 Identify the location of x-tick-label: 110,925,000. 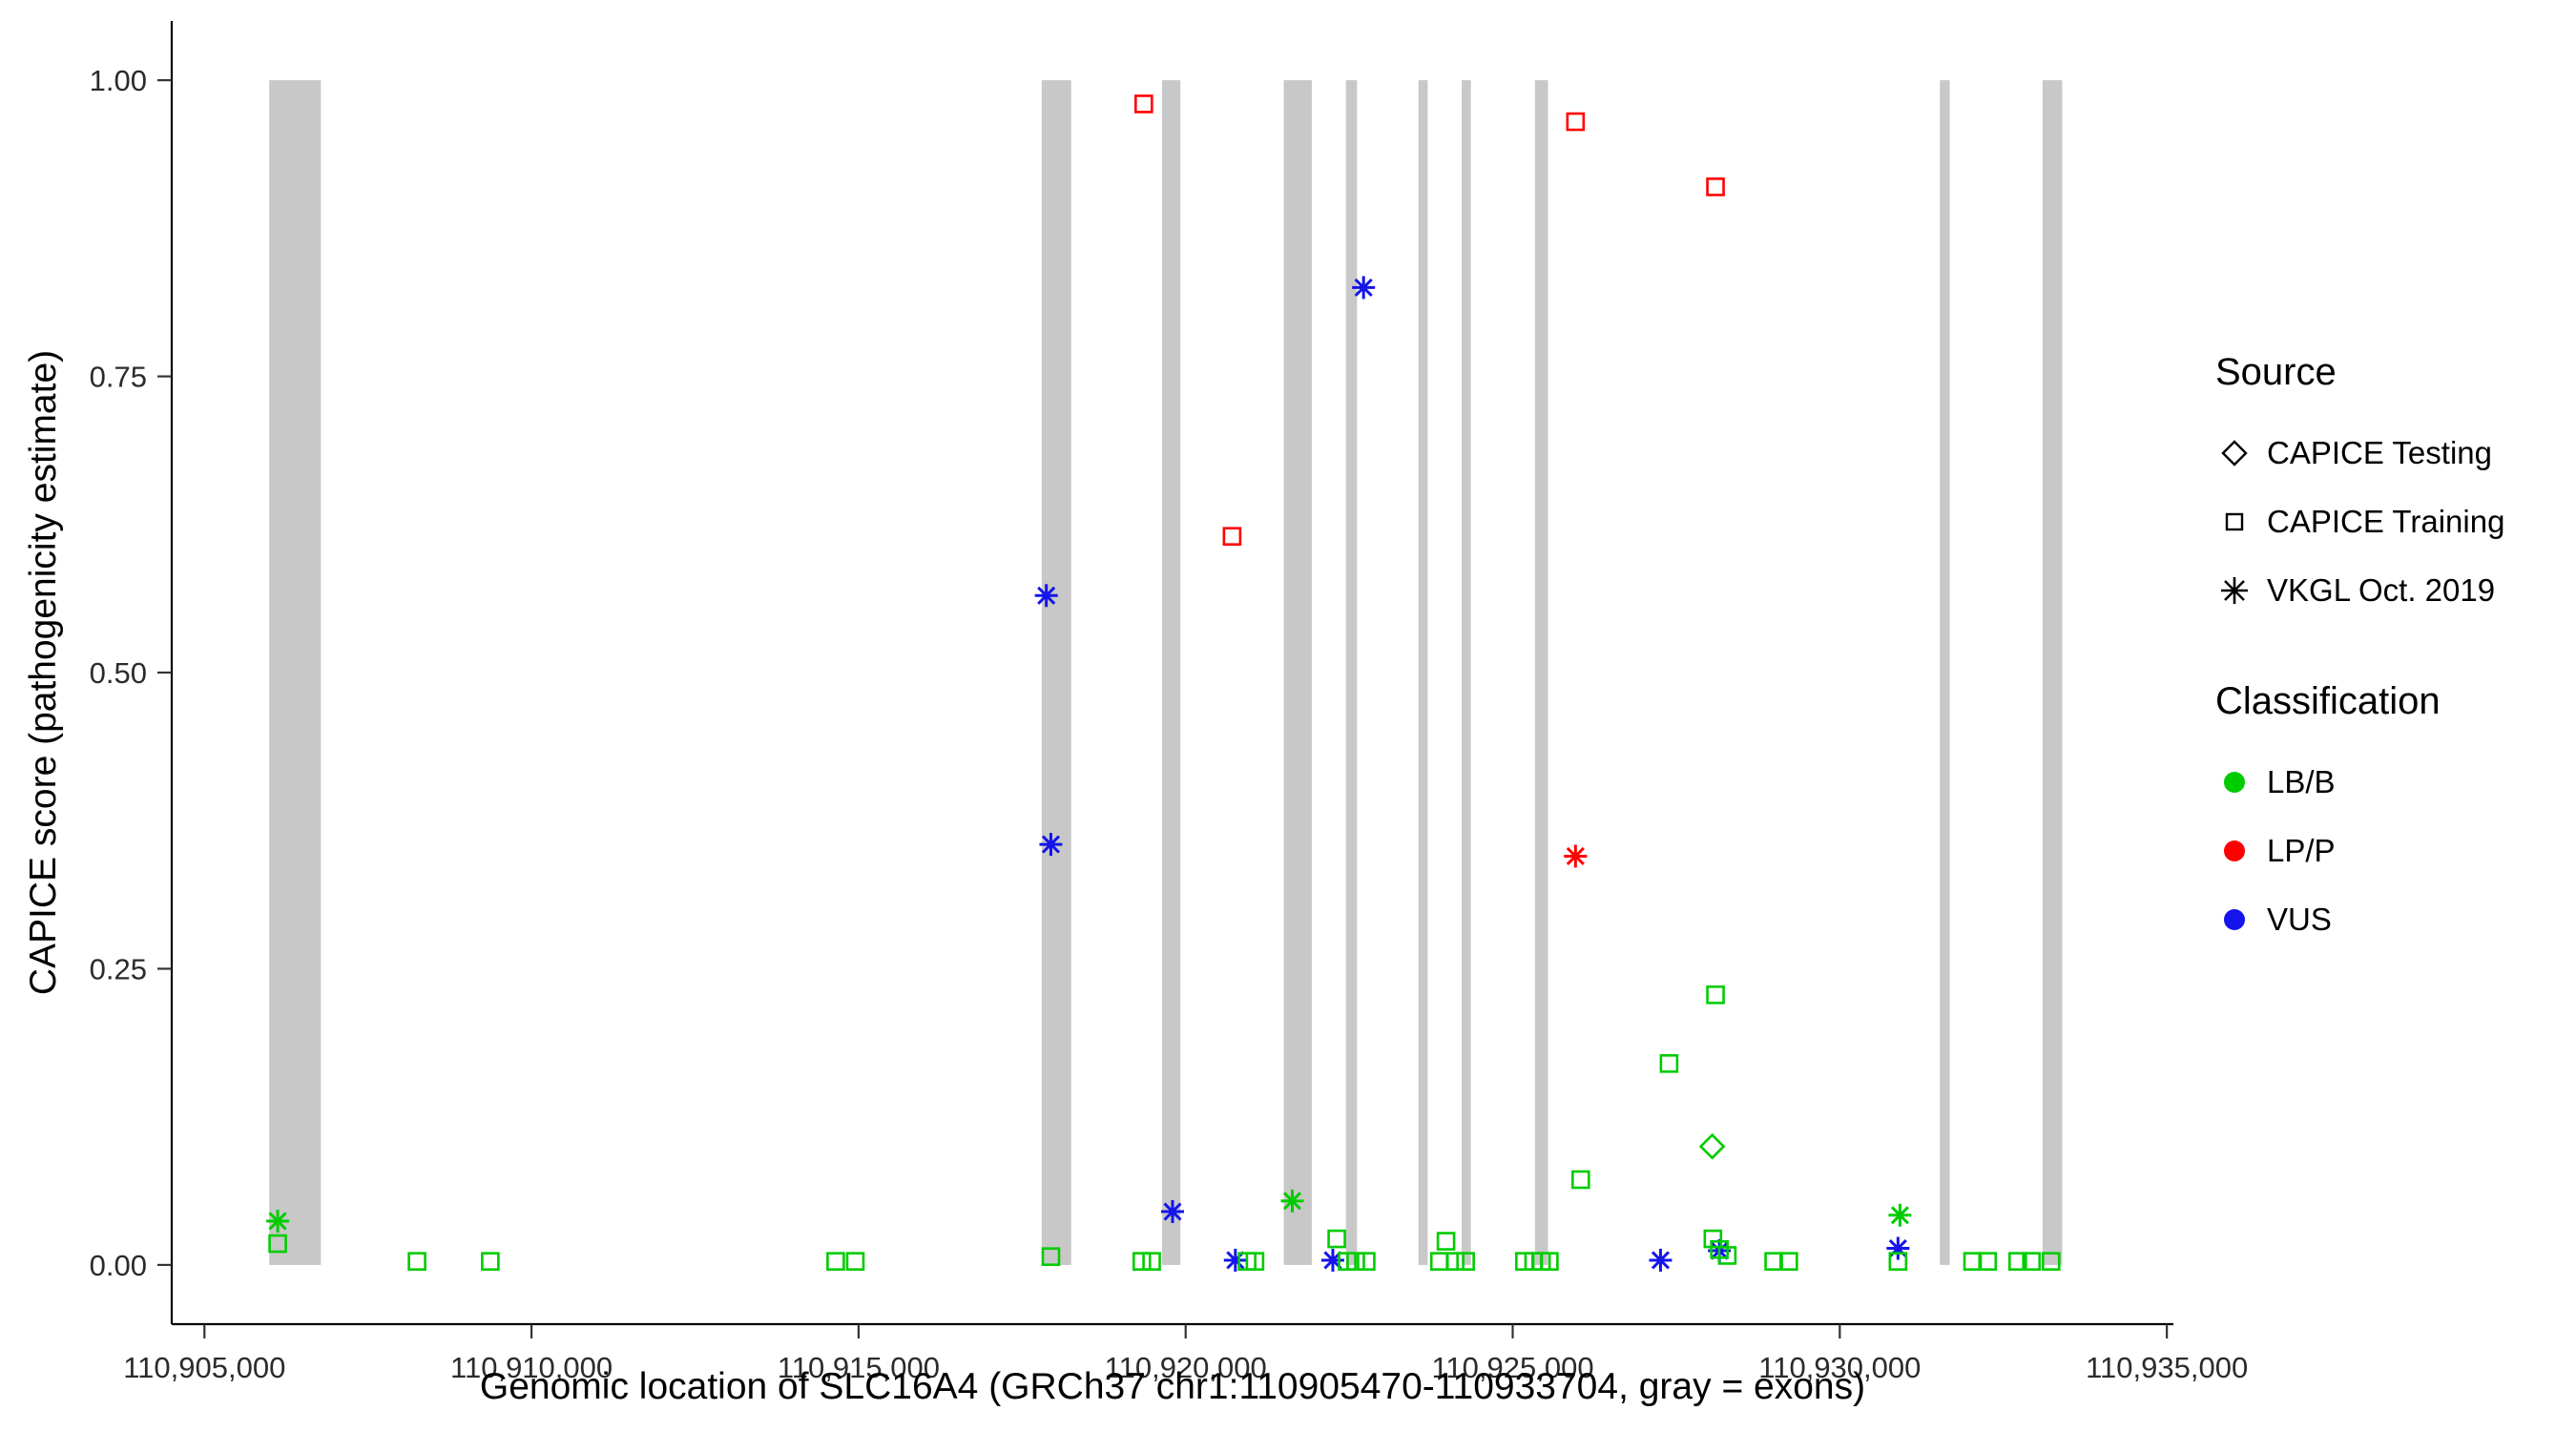
(1512, 1367).